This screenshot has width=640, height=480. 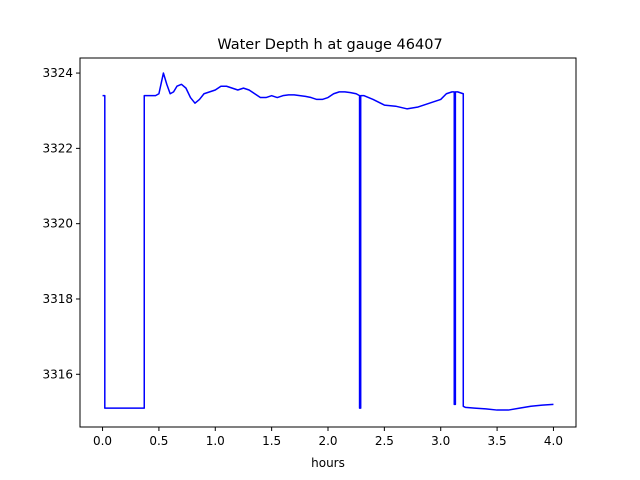 I want to click on y-axis: 3316 3318 3320 3322 3324, so click(x=61, y=223).